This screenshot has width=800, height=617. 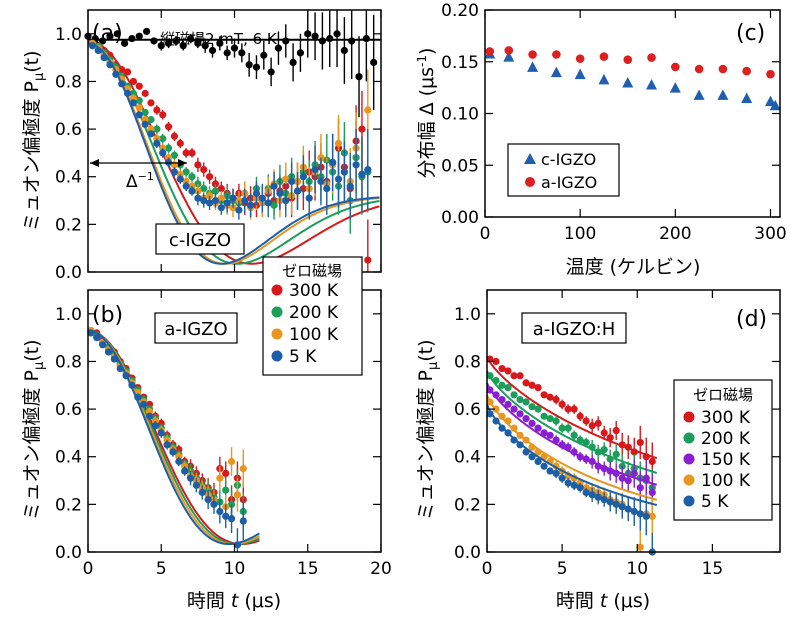 What do you see at coordinates (195, 329) in the screenshot?
I see `box-a-igzo-text: a-IGZO` at bounding box center [195, 329].